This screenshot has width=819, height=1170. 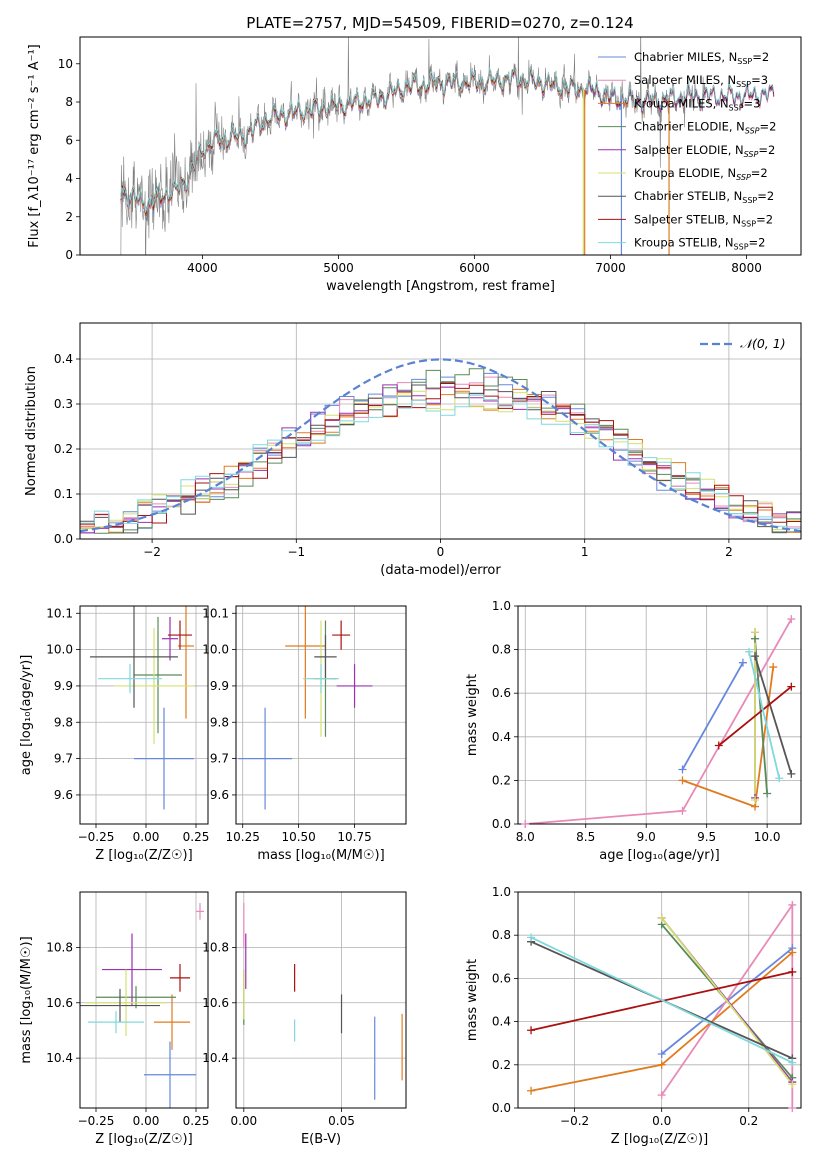 What do you see at coordinates (338, 268) in the screenshot?
I see `tick-label-x: 5000` at bounding box center [338, 268].